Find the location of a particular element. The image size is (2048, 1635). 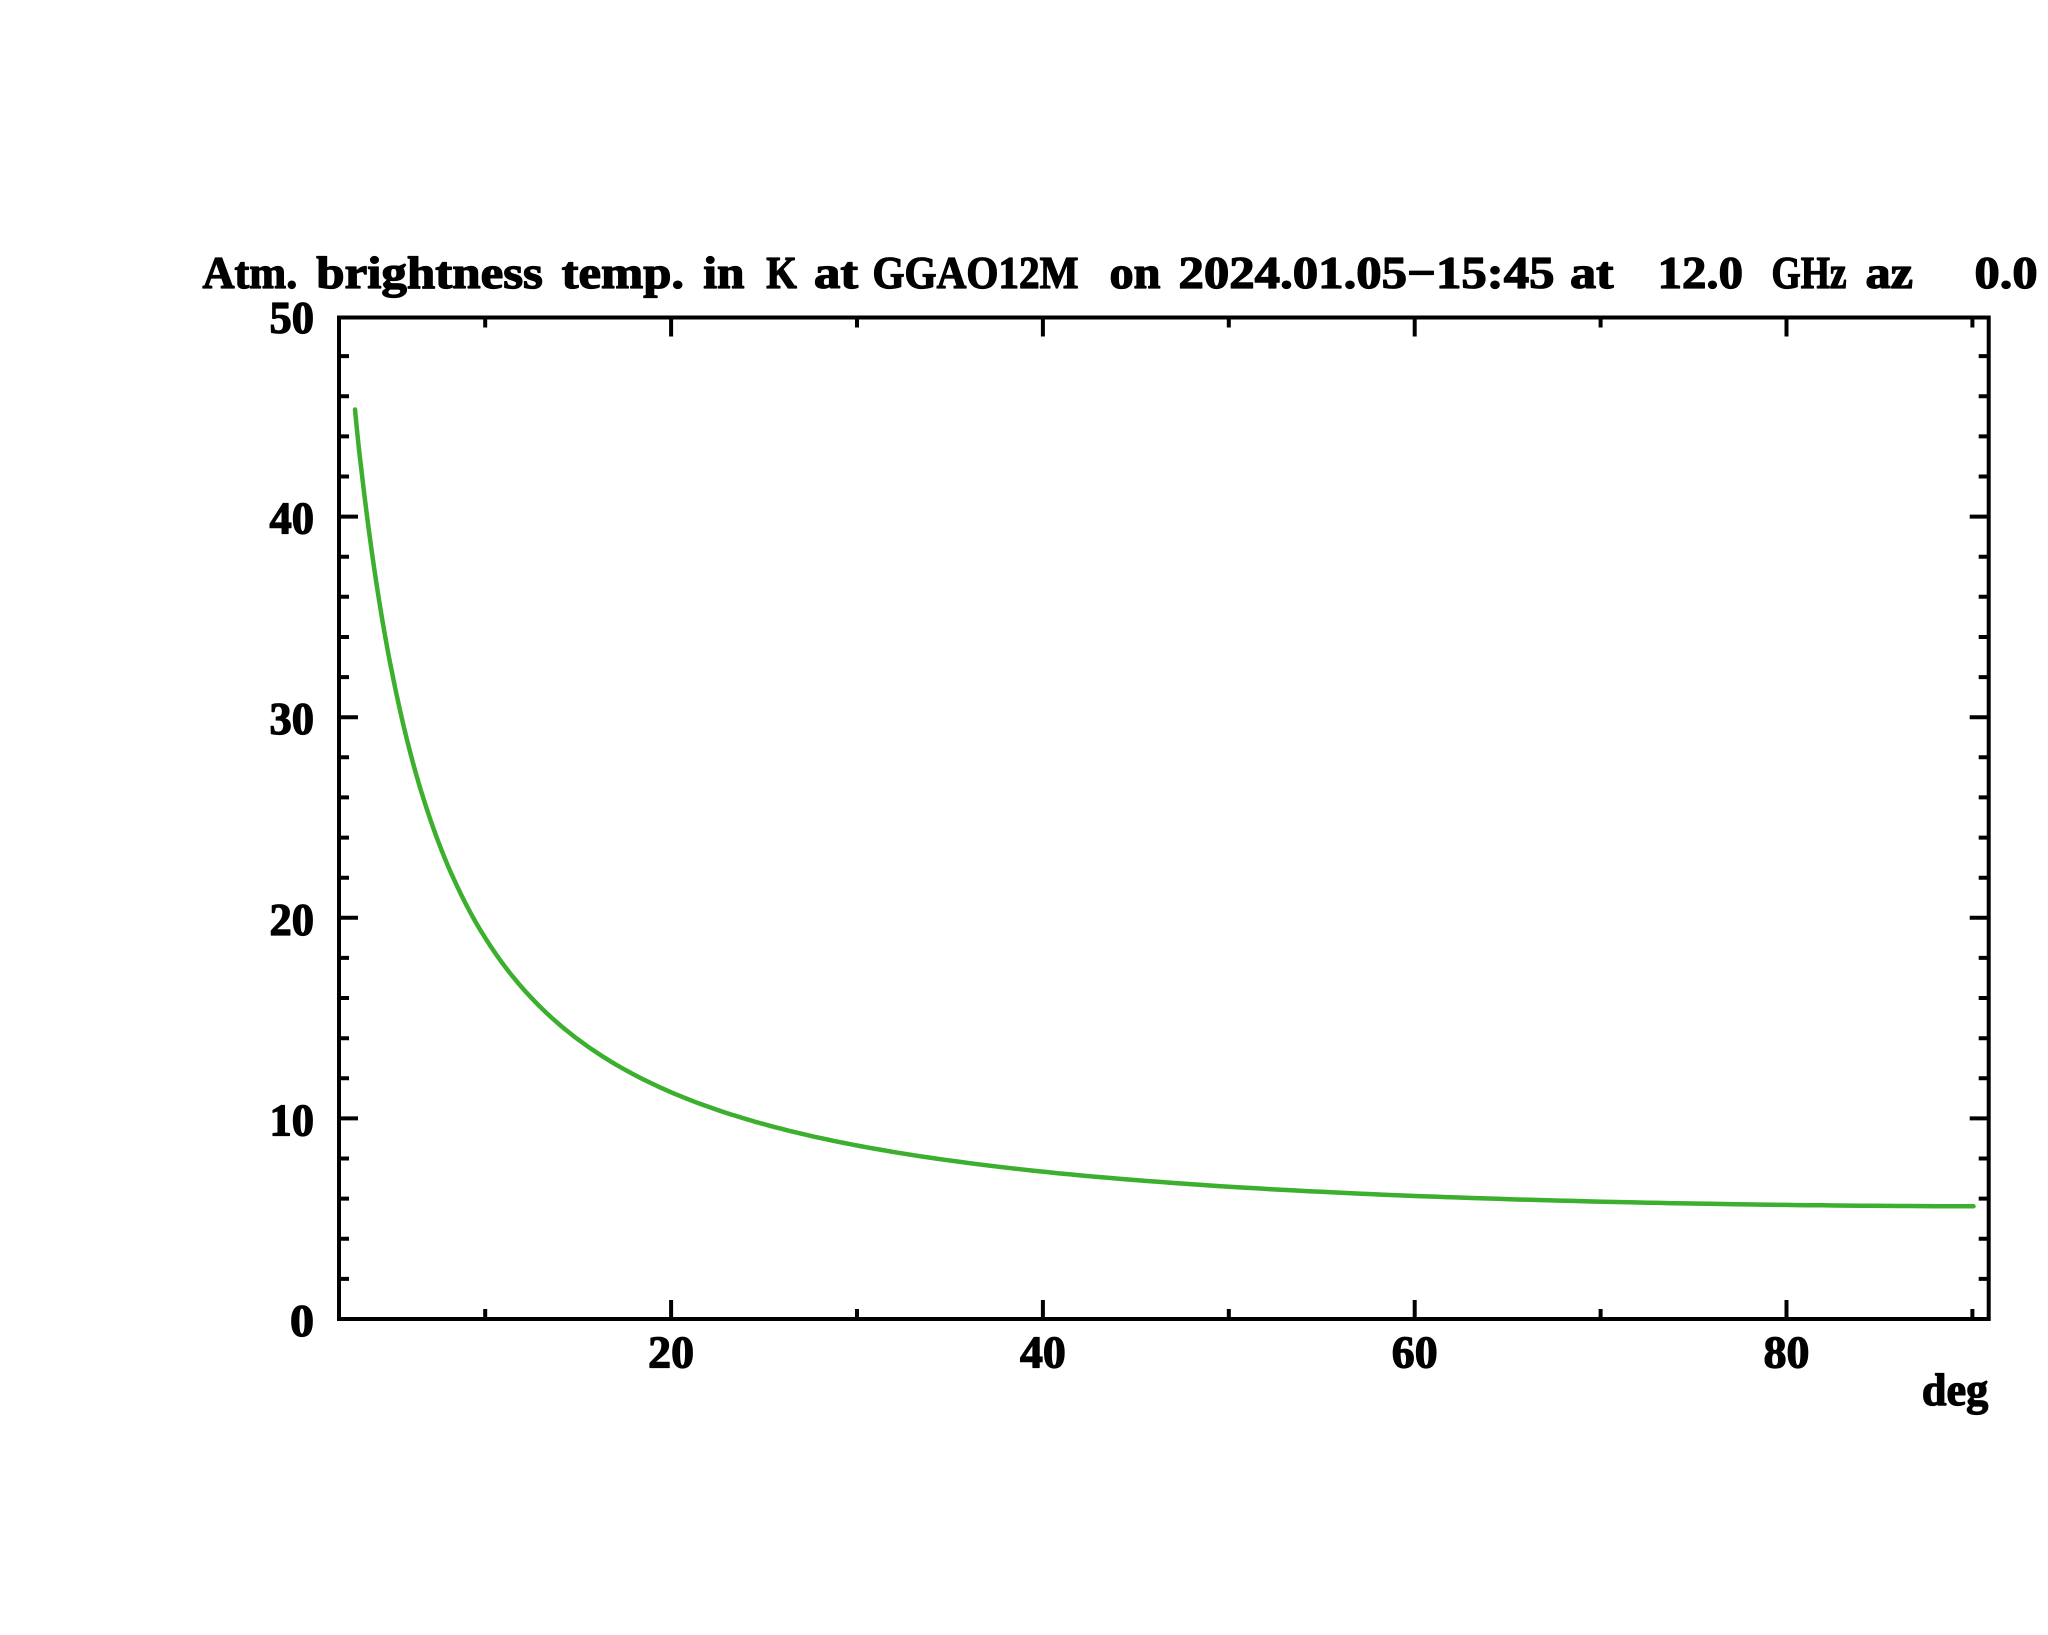

svg-text: 2024.01.05−15:45 is located at coordinates (1367, 272).